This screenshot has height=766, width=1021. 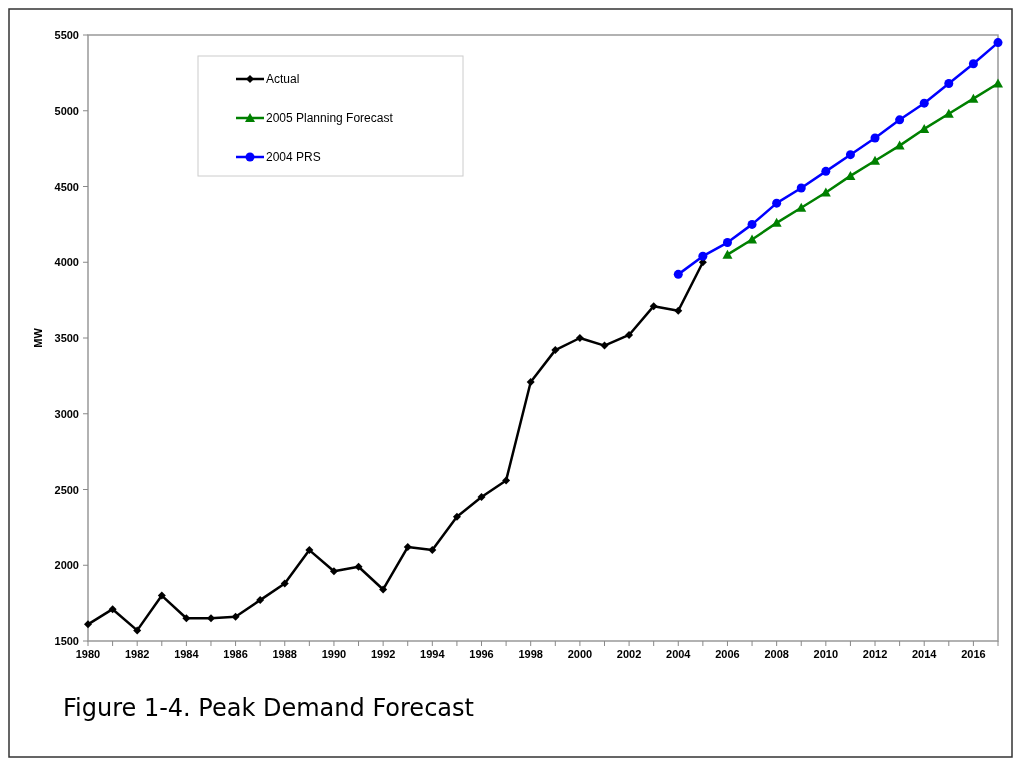 What do you see at coordinates (293, 157) in the screenshot?
I see `legend-label: 2004 PRS` at bounding box center [293, 157].